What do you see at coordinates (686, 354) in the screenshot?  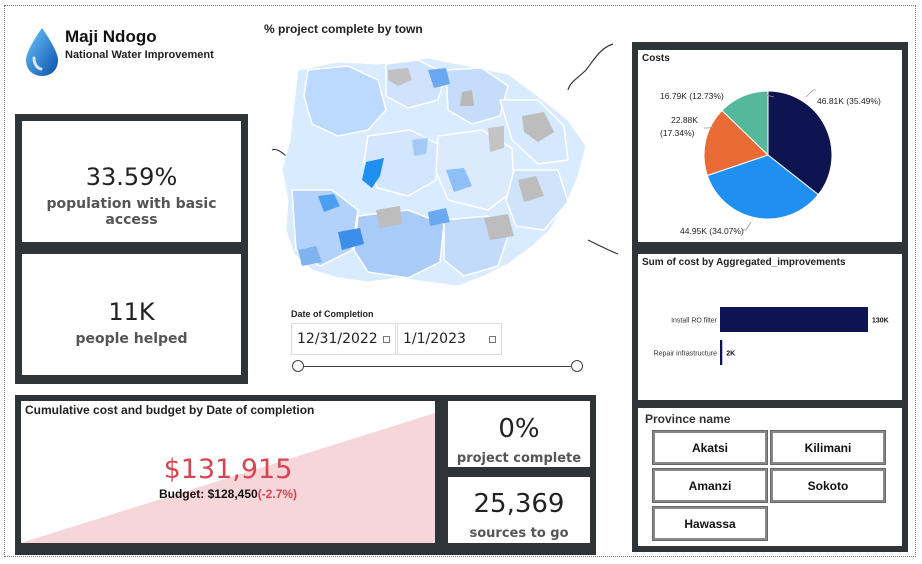 I see `bar-category-label: Repair infrastructure` at bounding box center [686, 354].